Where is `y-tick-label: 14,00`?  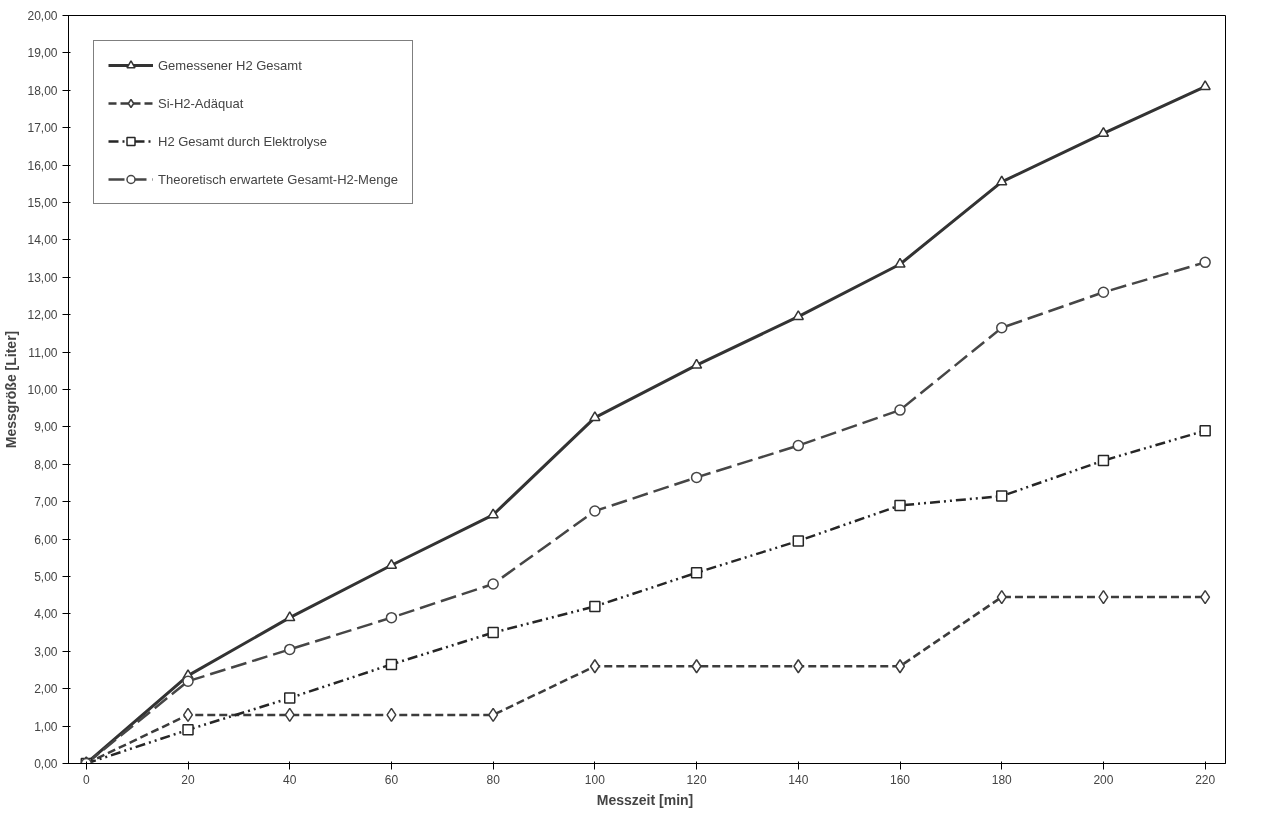 y-tick-label: 14,00 is located at coordinates (42, 240).